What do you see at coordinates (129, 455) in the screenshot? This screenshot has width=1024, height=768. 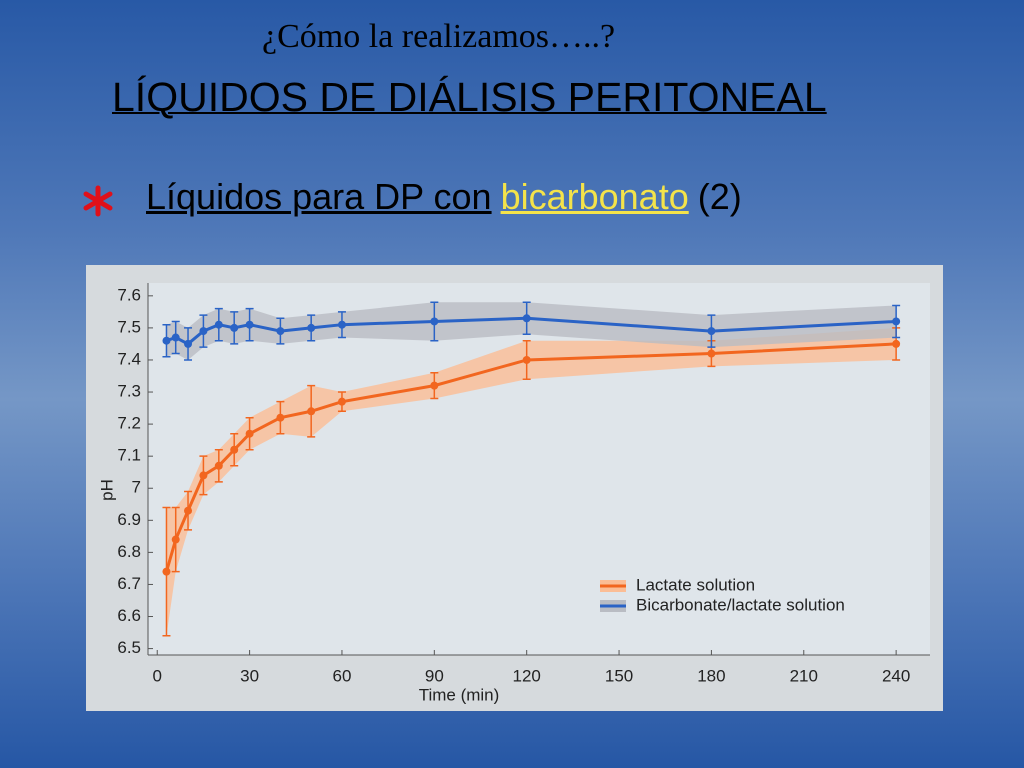 I see `y-tick-label: 7.1` at bounding box center [129, 455].